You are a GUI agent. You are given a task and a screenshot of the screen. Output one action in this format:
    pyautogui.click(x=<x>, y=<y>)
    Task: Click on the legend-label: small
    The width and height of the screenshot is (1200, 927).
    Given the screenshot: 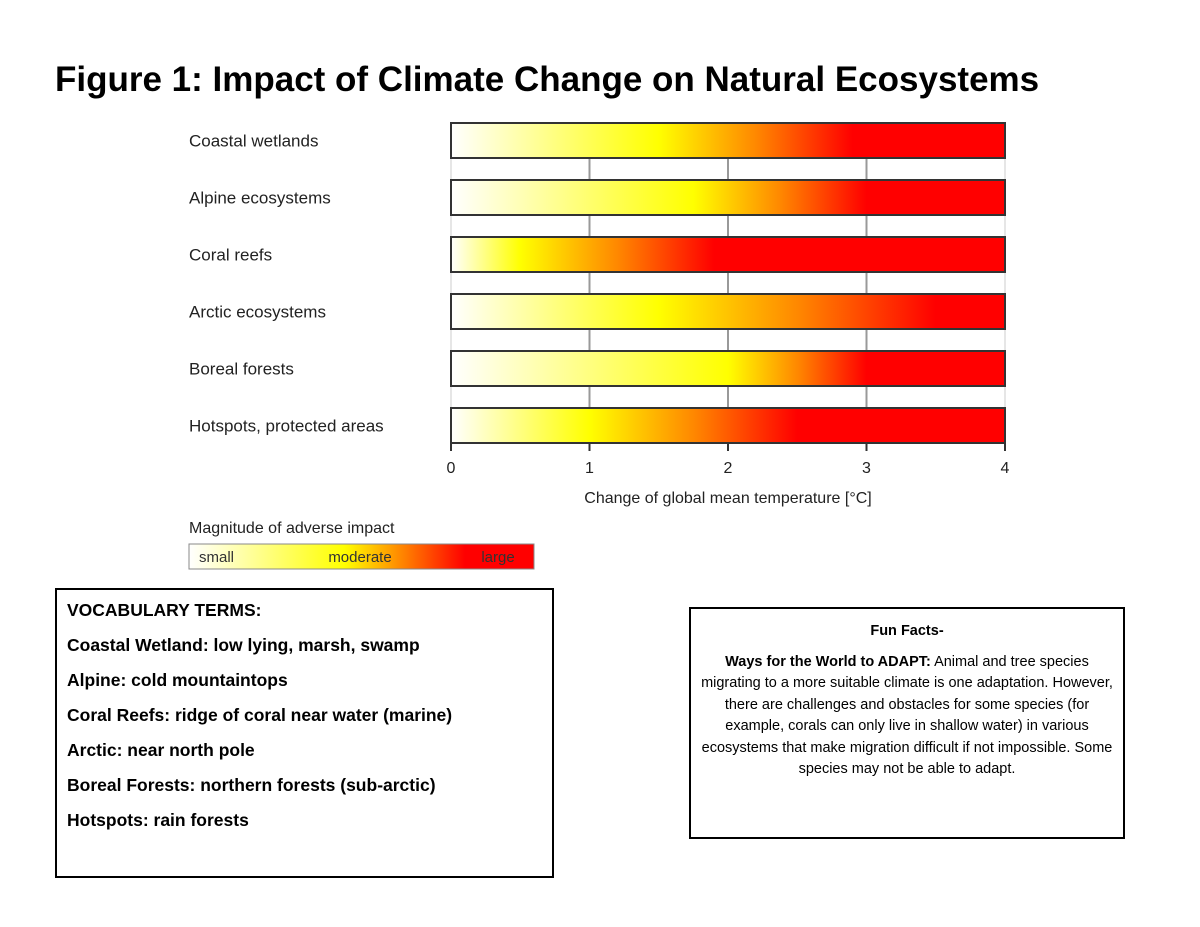 What is the action you would take?
    pyautogui.click(x=216, y=557)
    